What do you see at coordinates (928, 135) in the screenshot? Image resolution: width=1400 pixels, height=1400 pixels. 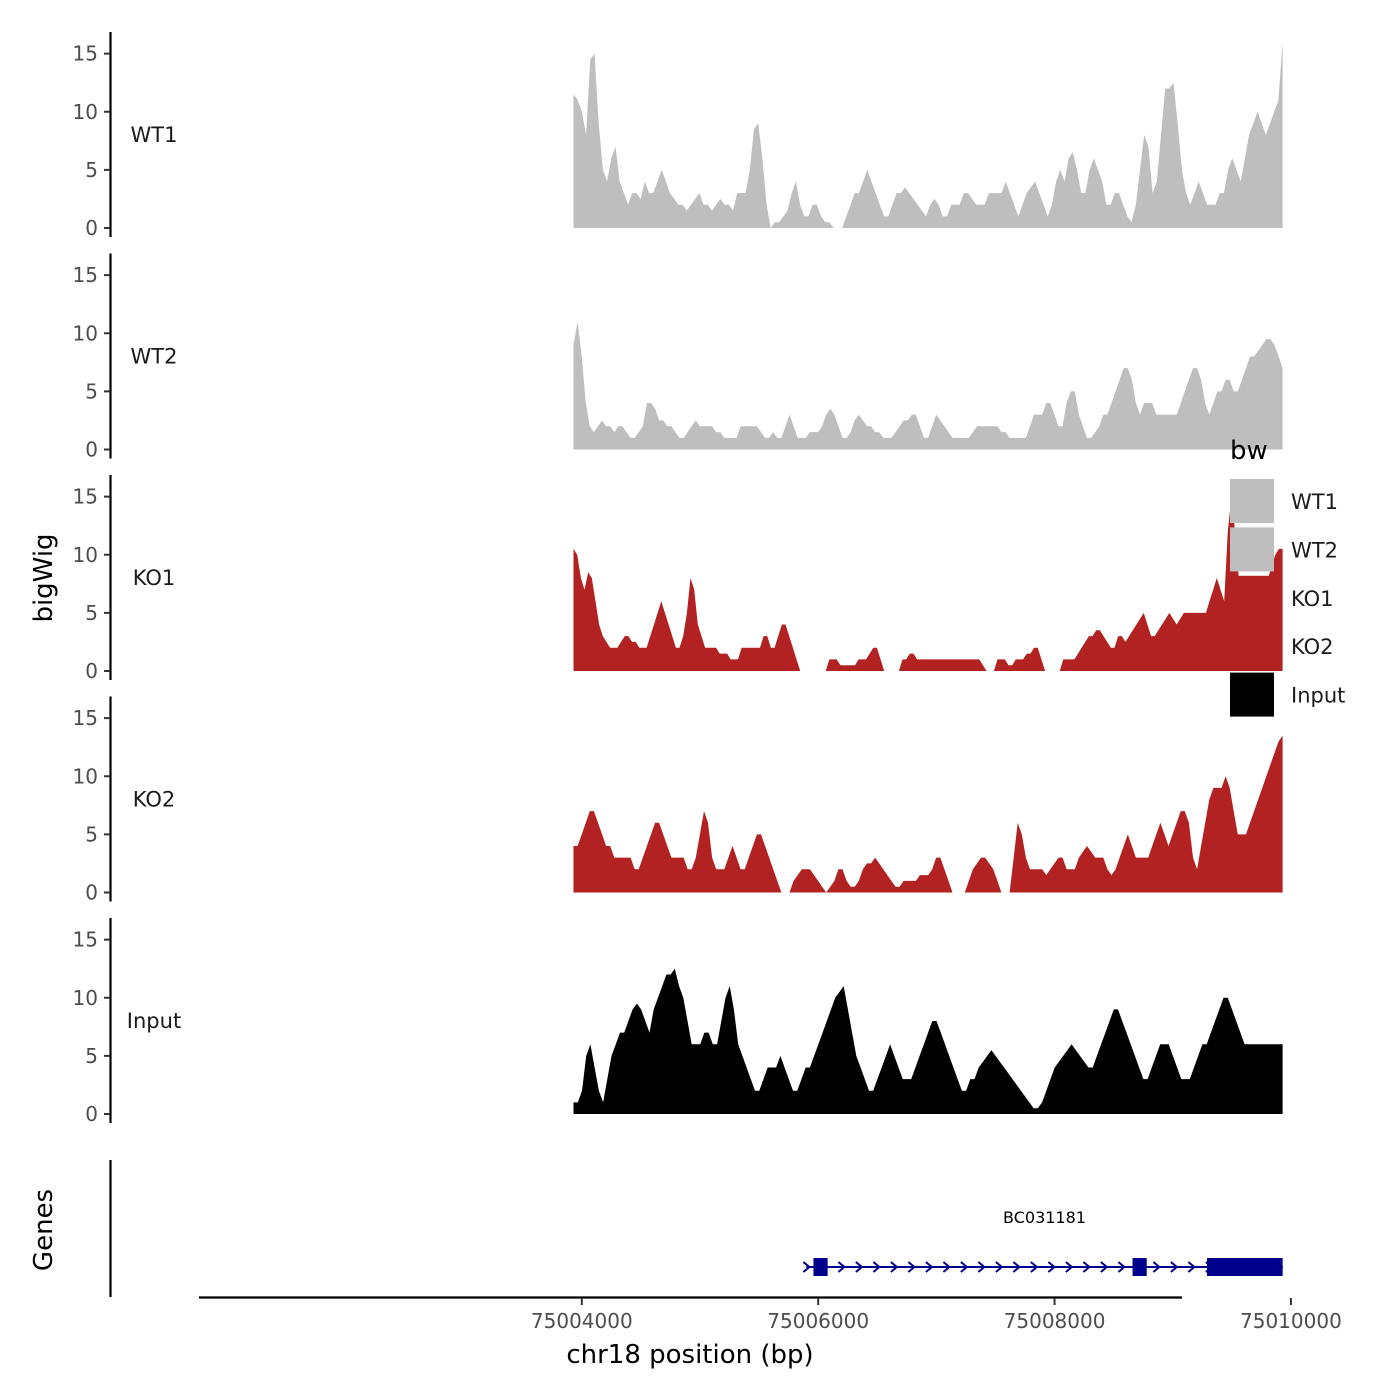 I see `coverage-area-wt1` at bounding box center [928, 135].